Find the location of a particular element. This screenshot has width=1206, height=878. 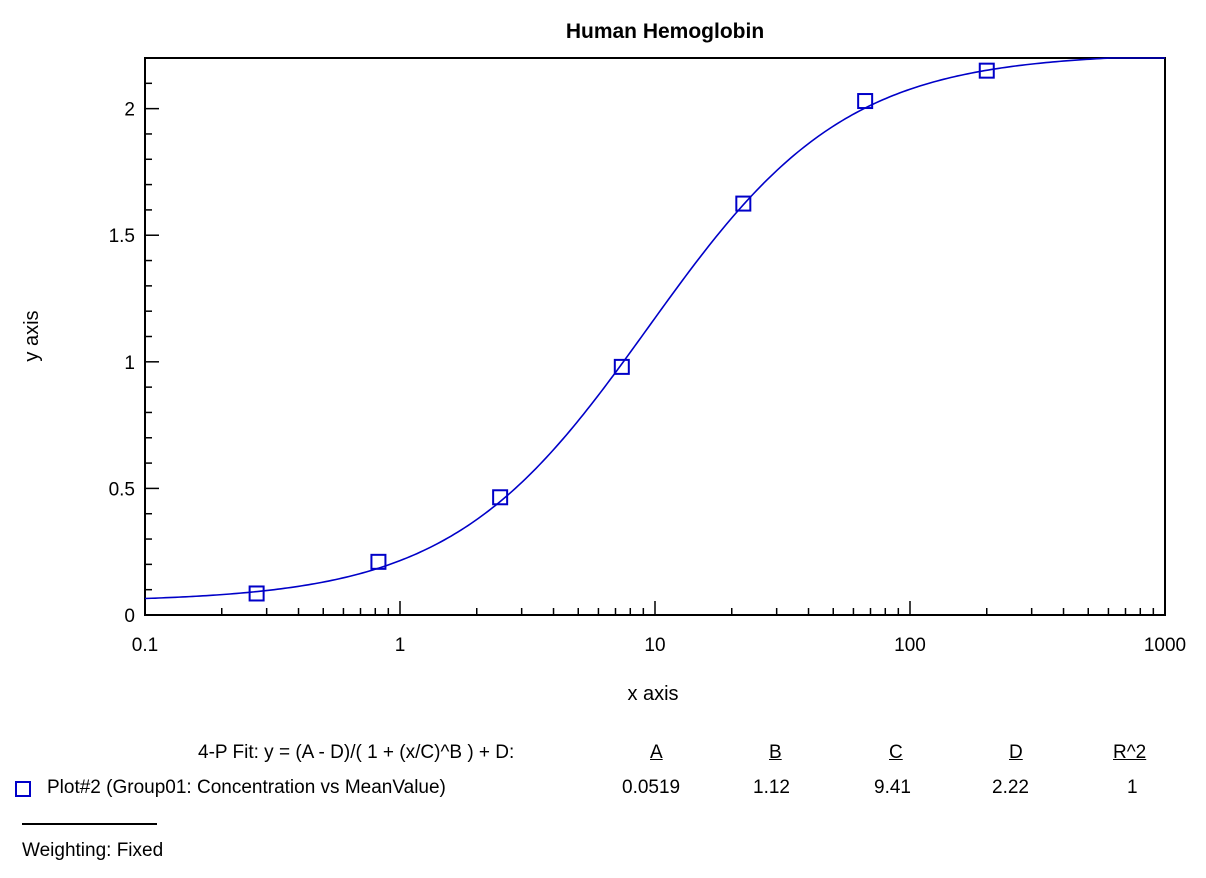

divider-line is located at coordinates (89, 824).